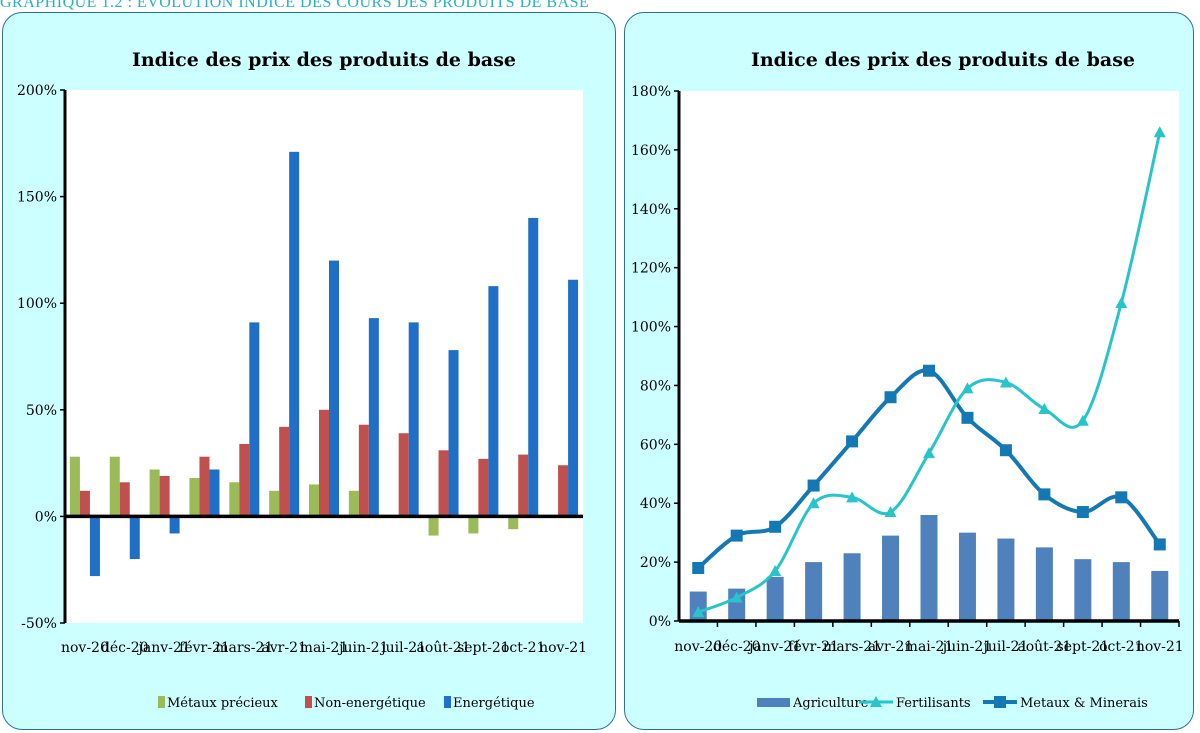 This screenshot has width=1200, height=733. Describe the element at coordinates (651, 92) in the screenshot. I see `y-tick-label: 180%` at that location.